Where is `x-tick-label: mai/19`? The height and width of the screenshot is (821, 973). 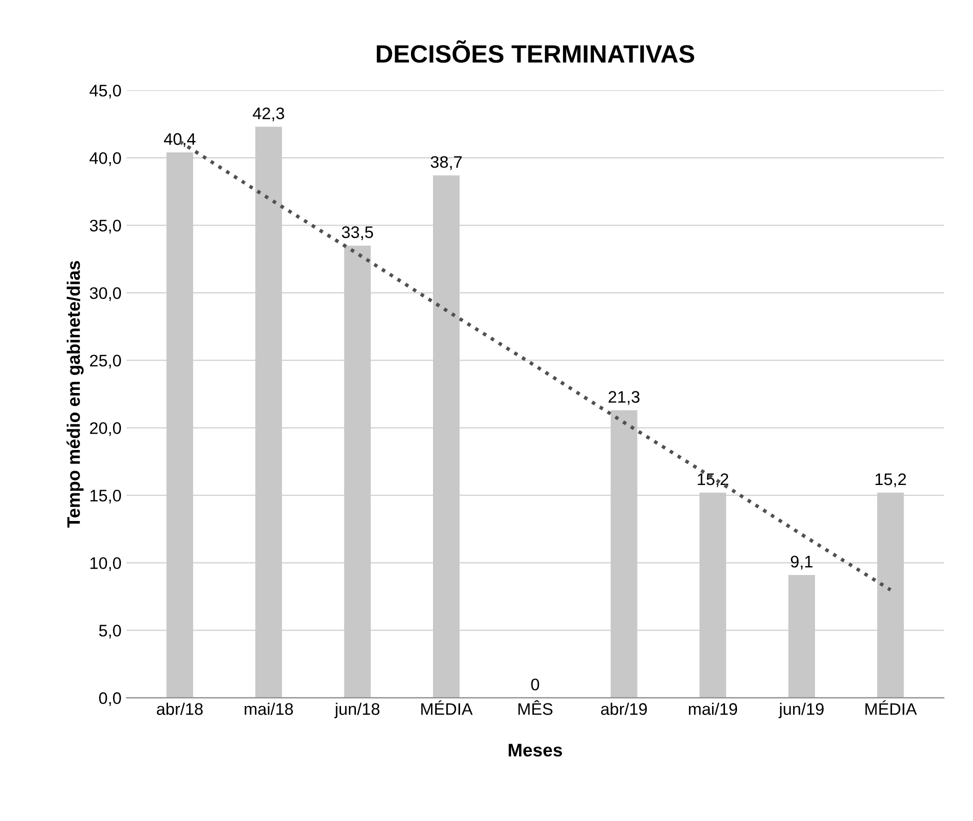 x-tick-label: mai/19 is located at coordinates (713, 708).